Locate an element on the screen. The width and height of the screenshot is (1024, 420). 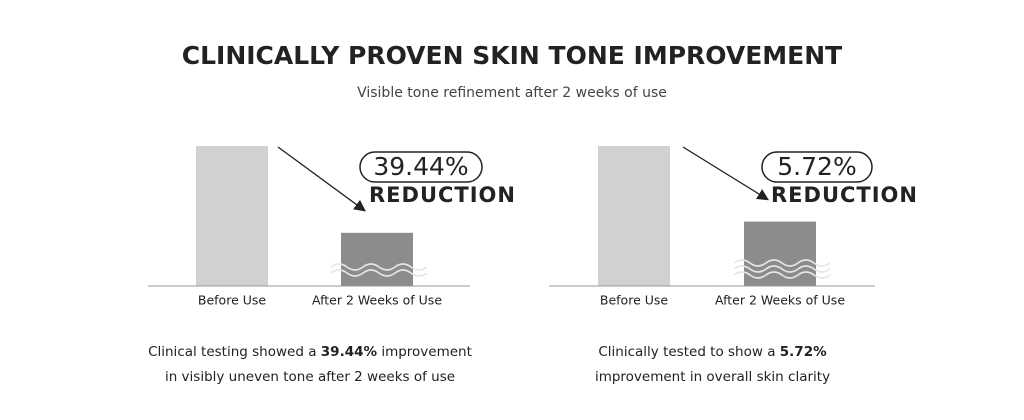
caption-text: Clinical testing showed a is located at coordinates (232, 352).